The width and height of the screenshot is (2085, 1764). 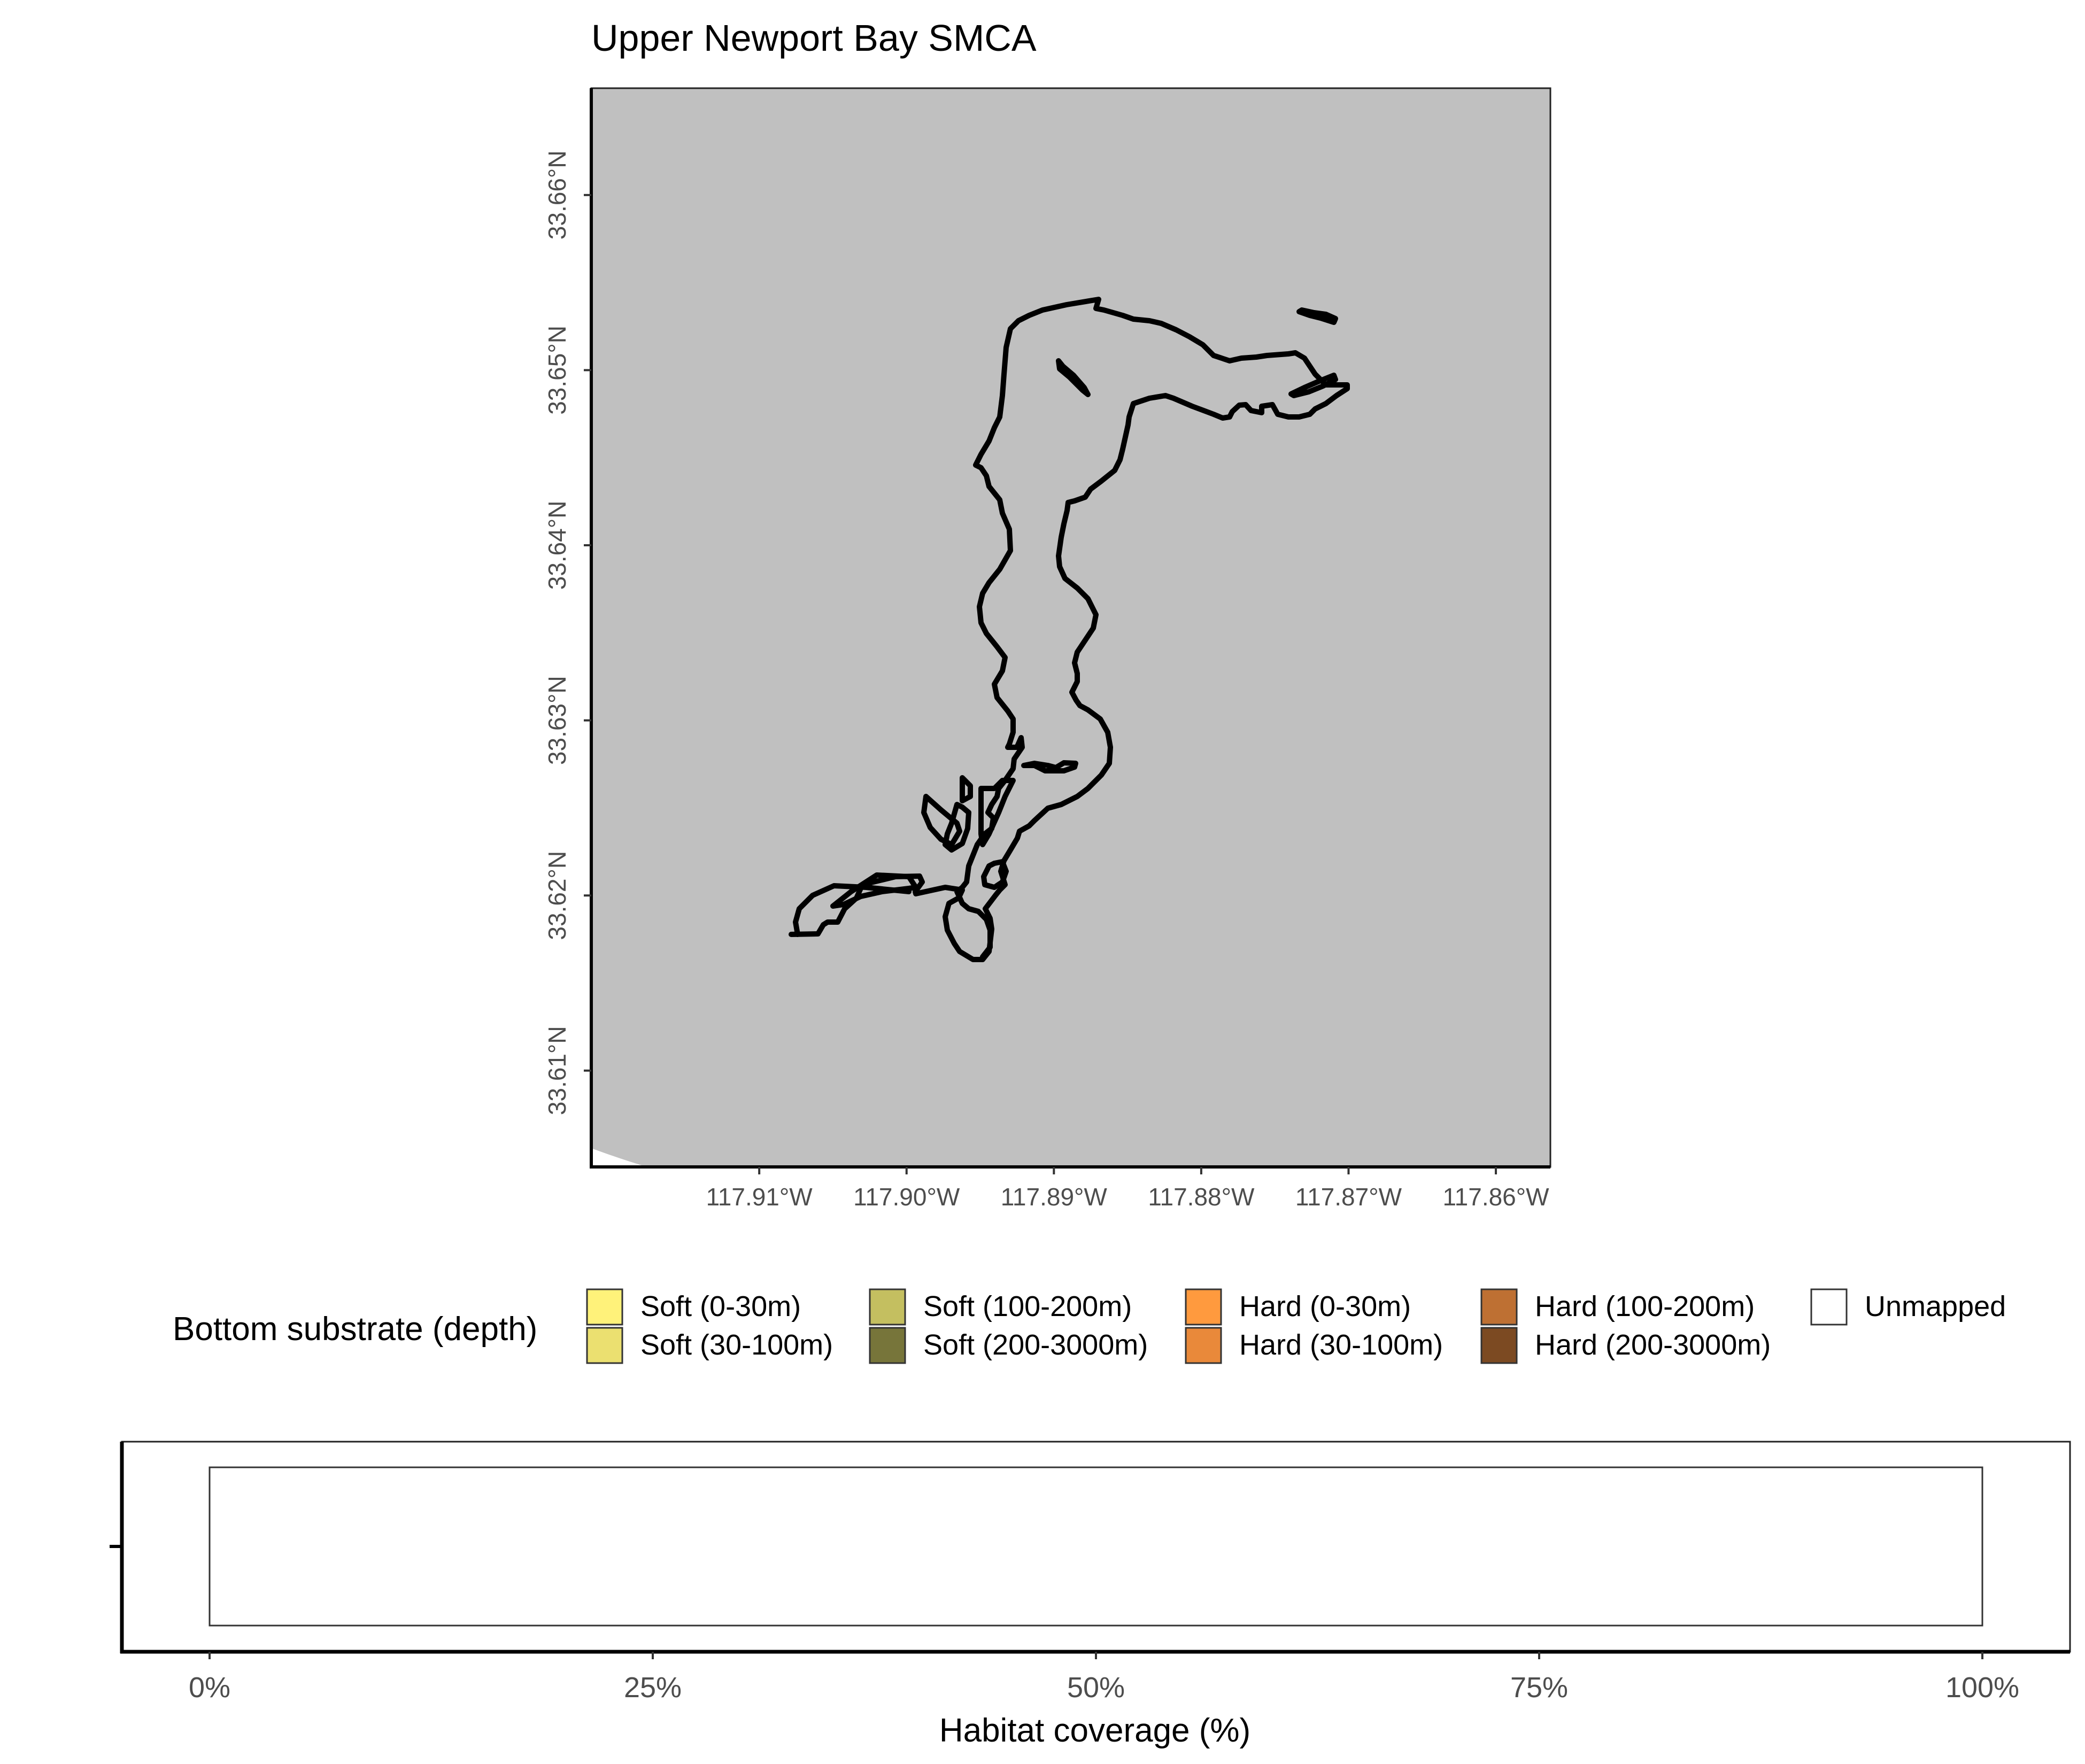 What do you see at coordinates (1348, 1197) in the screenshot?
I see `lon-tick-label: 117.87°W` at bounding box center [1348, 1197].